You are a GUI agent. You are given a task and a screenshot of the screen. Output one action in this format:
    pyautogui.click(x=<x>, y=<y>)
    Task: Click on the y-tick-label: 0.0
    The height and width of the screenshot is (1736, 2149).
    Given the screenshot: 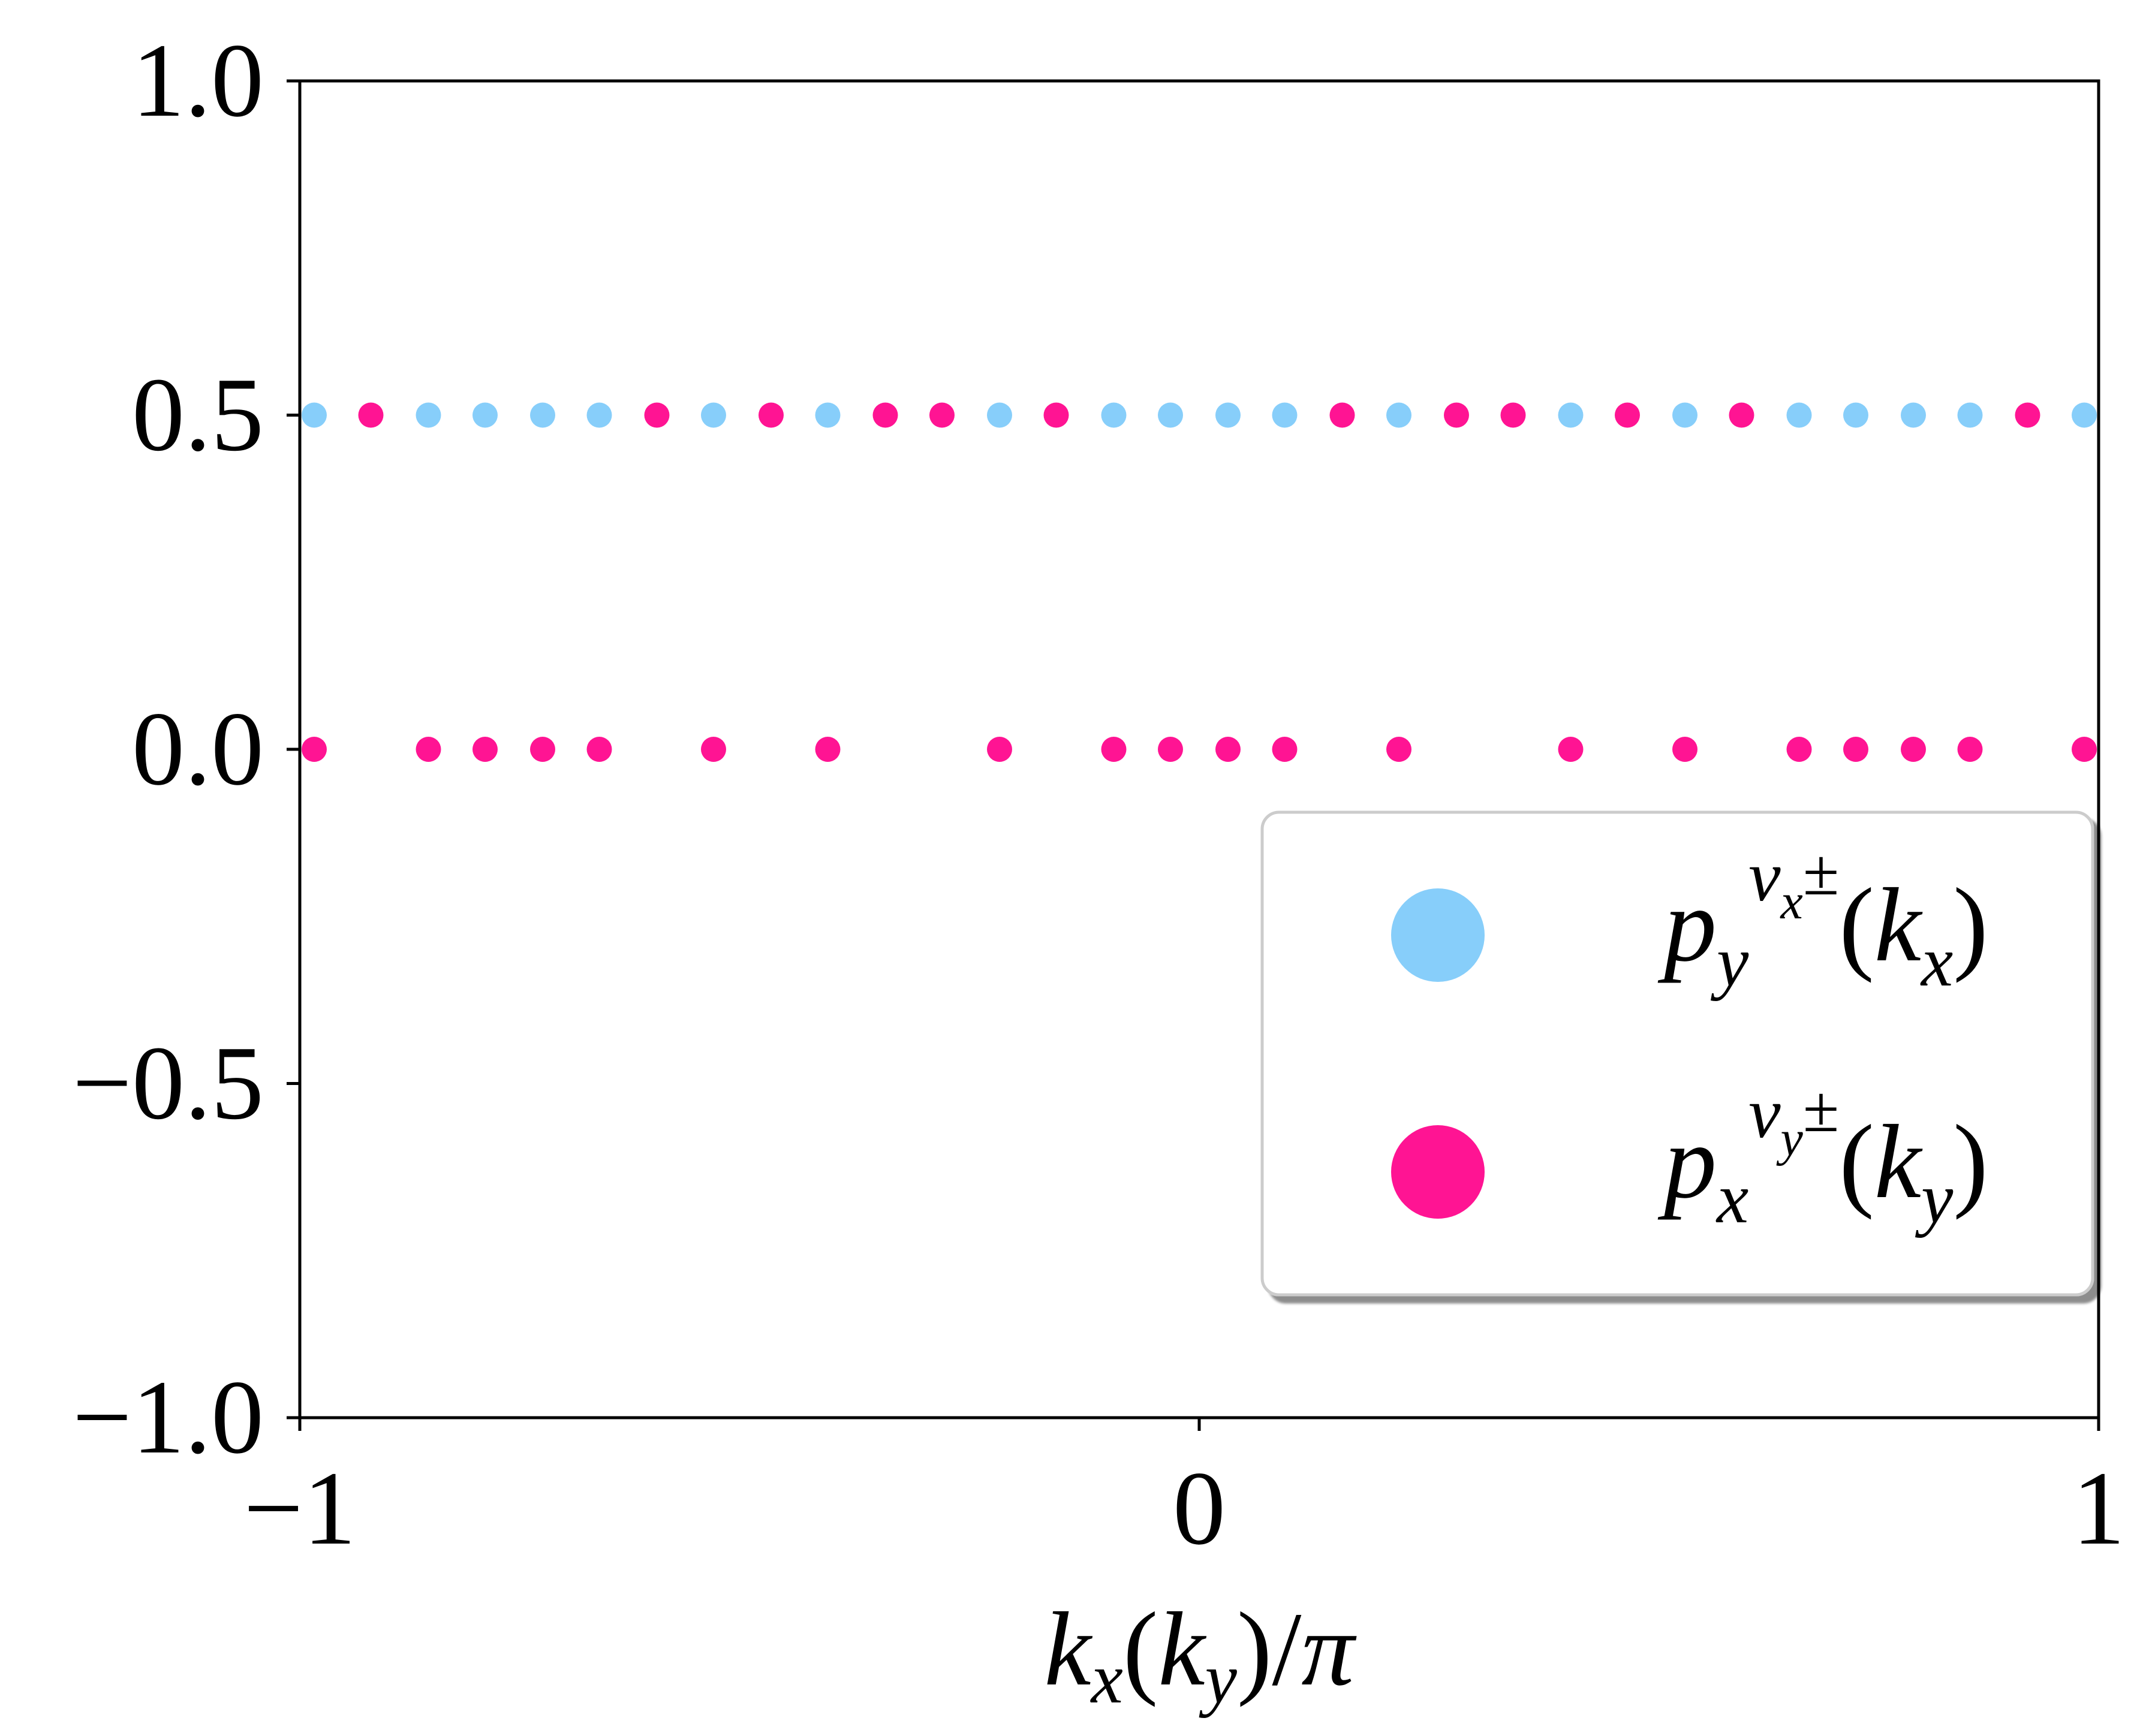 What is the action you would take?
    pyautogui.click(x=198, y=749)
    